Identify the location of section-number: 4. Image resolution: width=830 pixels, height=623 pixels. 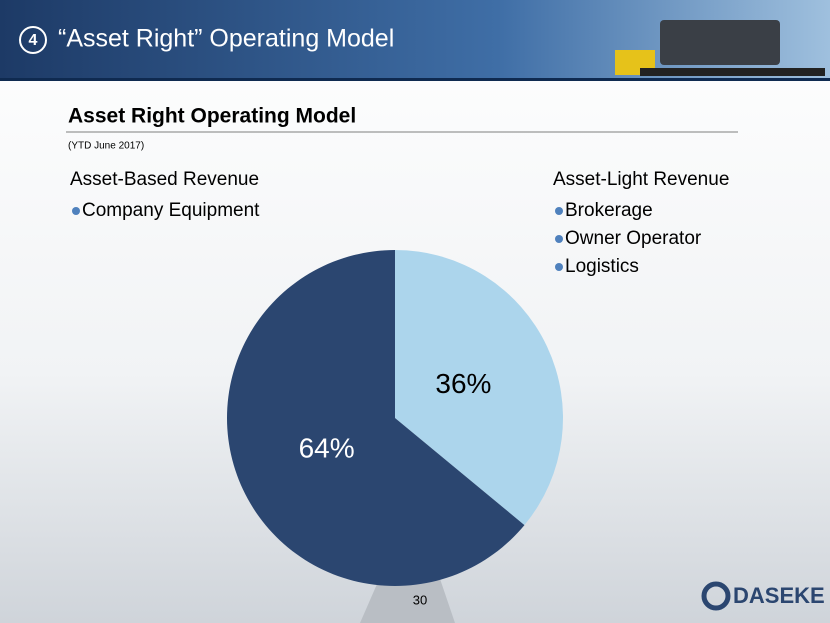
(33, 40).